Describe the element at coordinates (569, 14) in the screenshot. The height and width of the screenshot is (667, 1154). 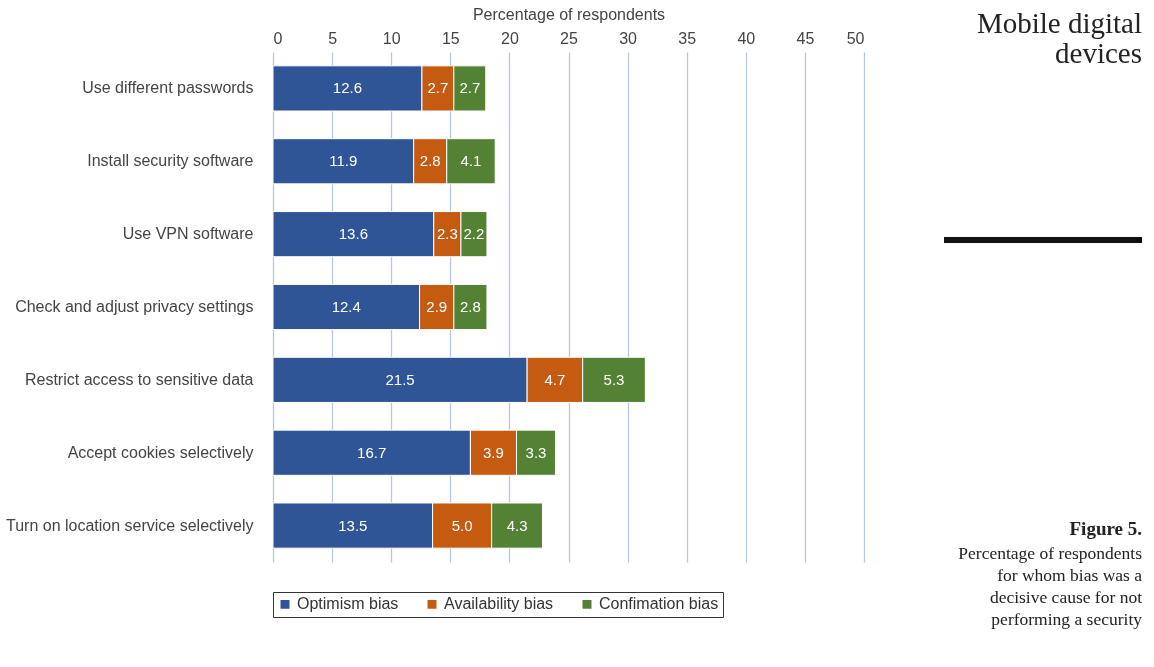
I see `x-axis-title: Percentage of respondents` at that location.